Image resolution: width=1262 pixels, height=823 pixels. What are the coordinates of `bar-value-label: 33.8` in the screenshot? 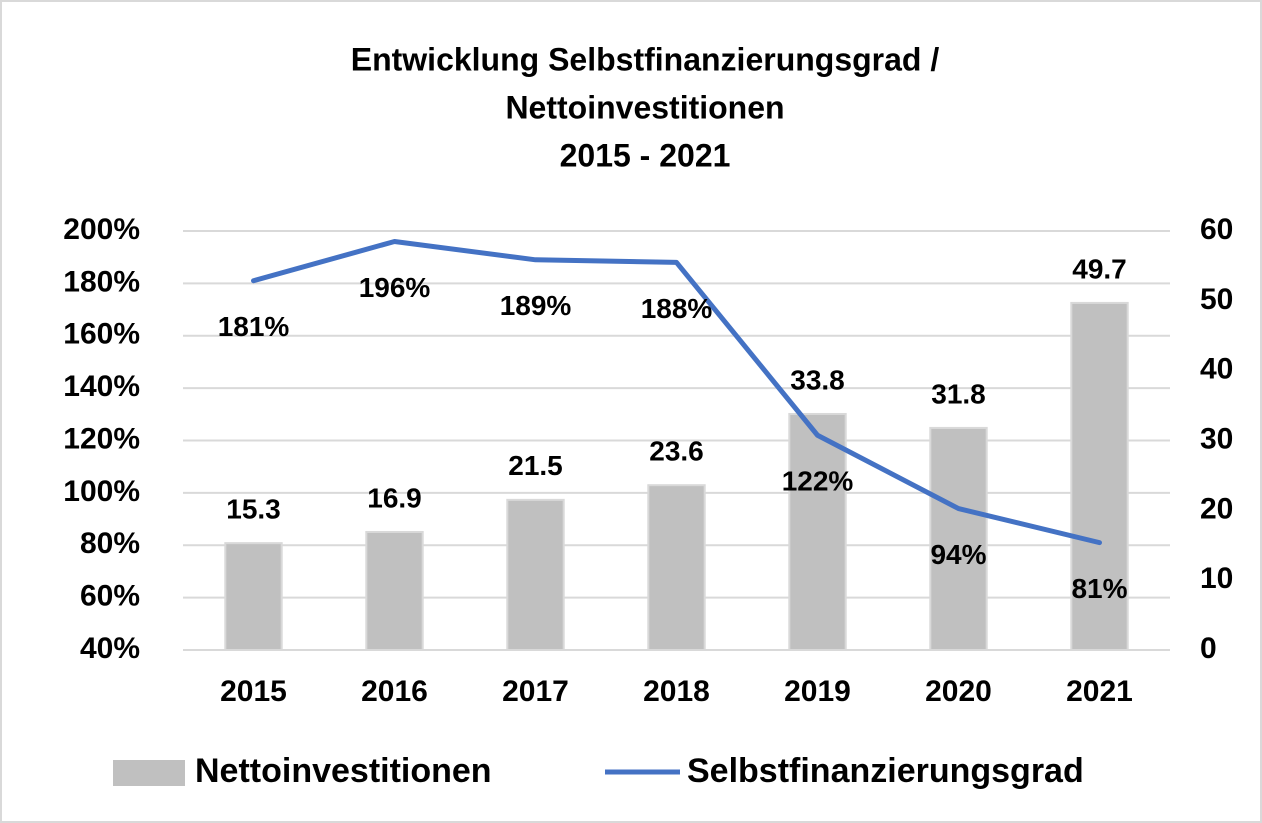 It's located at (817, 379).